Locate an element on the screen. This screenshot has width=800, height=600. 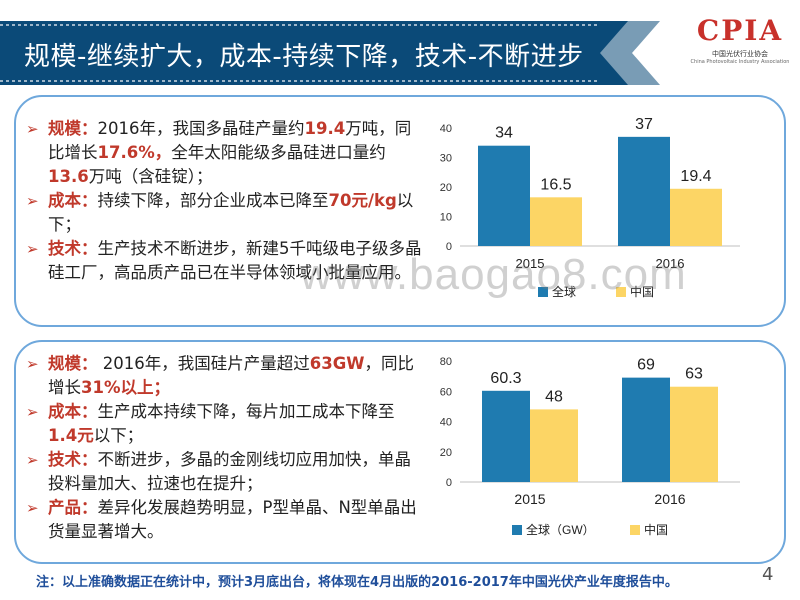
y-tick-label: 80 is located at coordinates (446, 362).